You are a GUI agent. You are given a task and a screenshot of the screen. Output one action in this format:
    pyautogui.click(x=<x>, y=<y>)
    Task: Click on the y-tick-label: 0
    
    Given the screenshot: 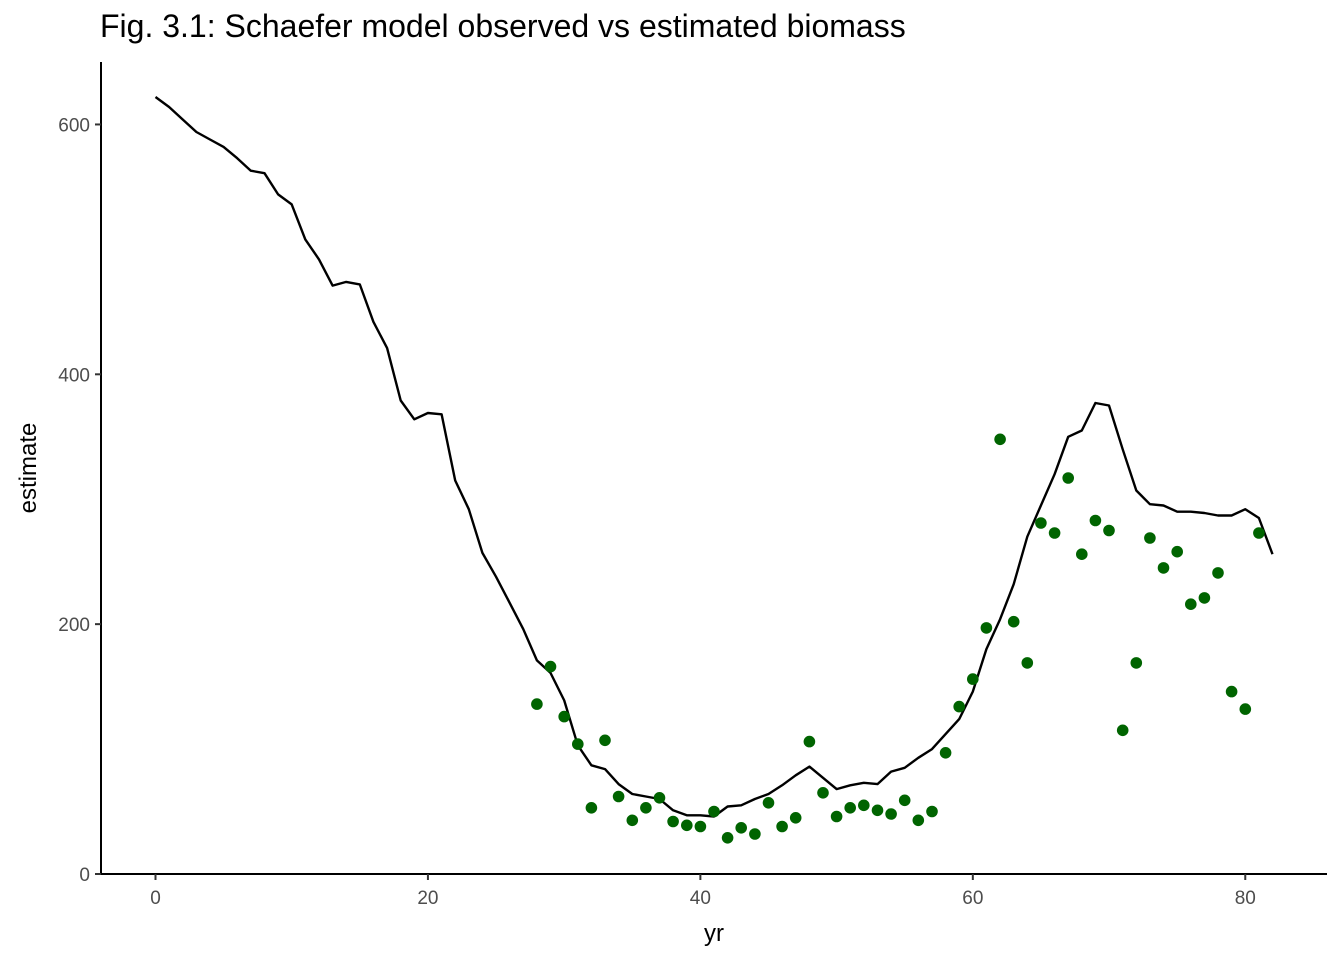 What is the action you would take?
    pyautogui.click(x=84, y=875)
    